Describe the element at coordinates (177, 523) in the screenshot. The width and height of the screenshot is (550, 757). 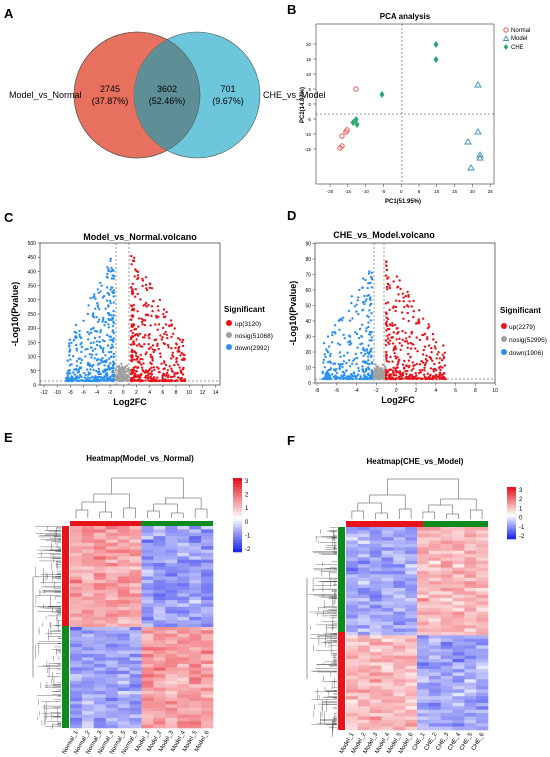
I see `heatmap-e-group-bar-model` at that location.